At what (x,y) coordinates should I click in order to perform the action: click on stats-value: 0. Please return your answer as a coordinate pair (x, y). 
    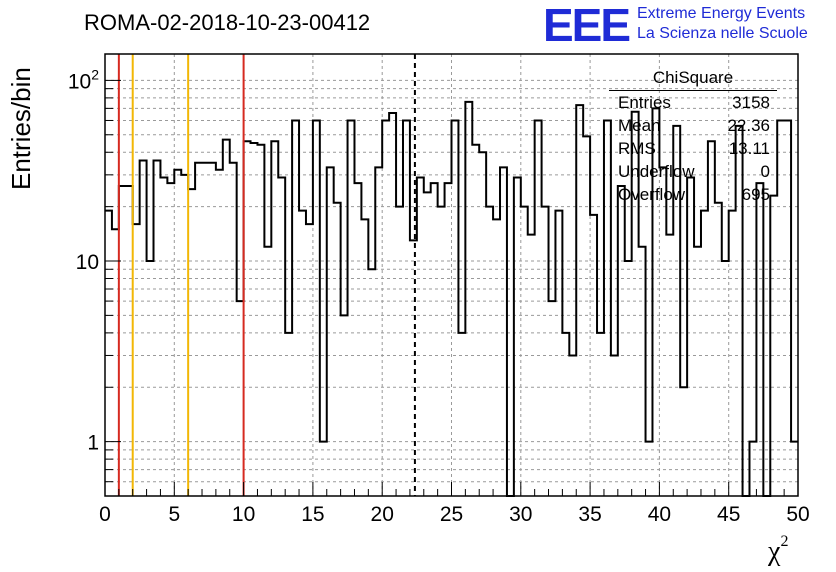
    Looking at the image, I should click on (765, 171).